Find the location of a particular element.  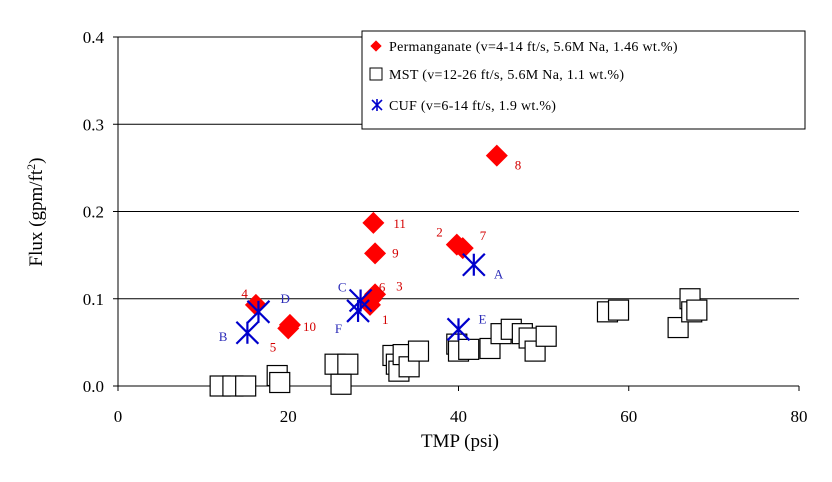

x-tick-label: 60 is located at coordinates (628, 416).